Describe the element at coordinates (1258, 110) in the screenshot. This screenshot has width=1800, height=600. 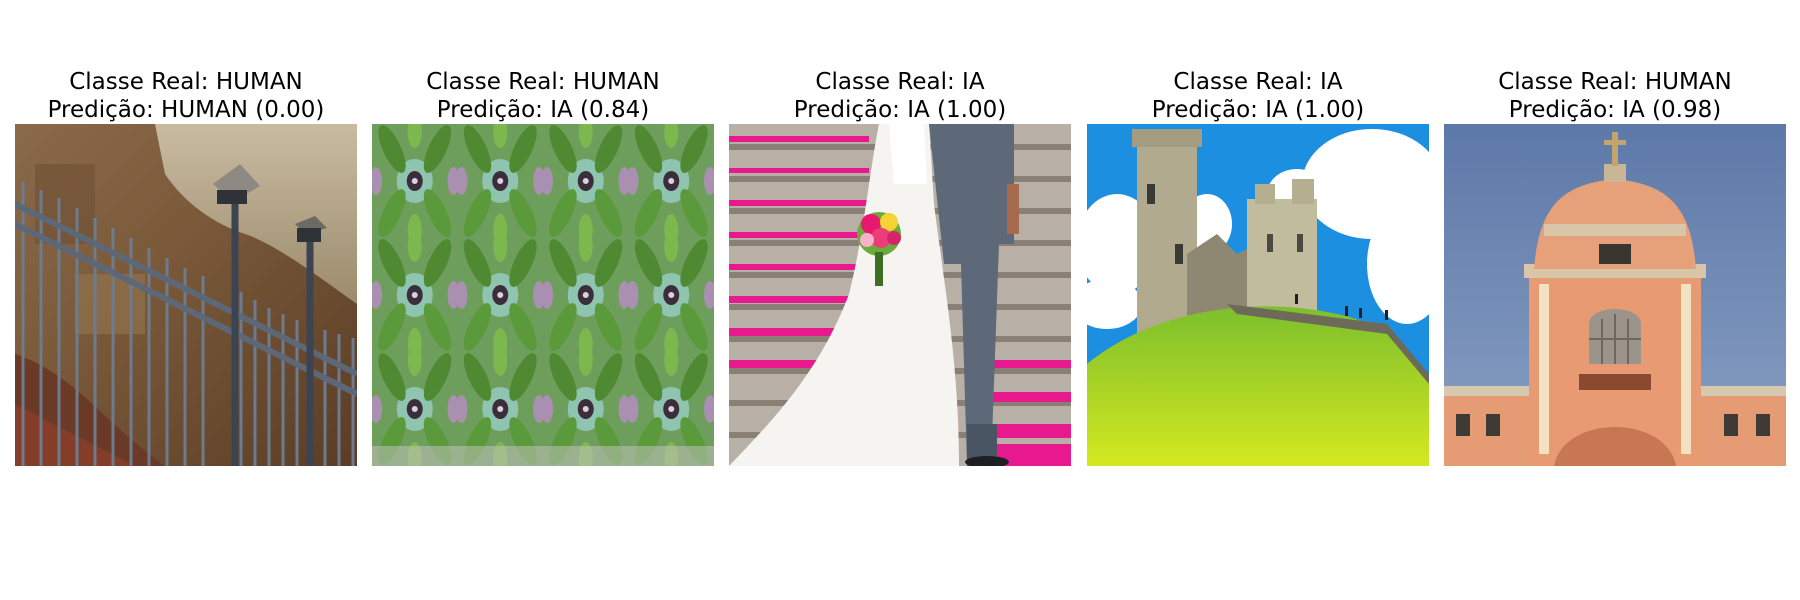
I see `panel-4-prediction: Predição: IA (1.00)` at that location.